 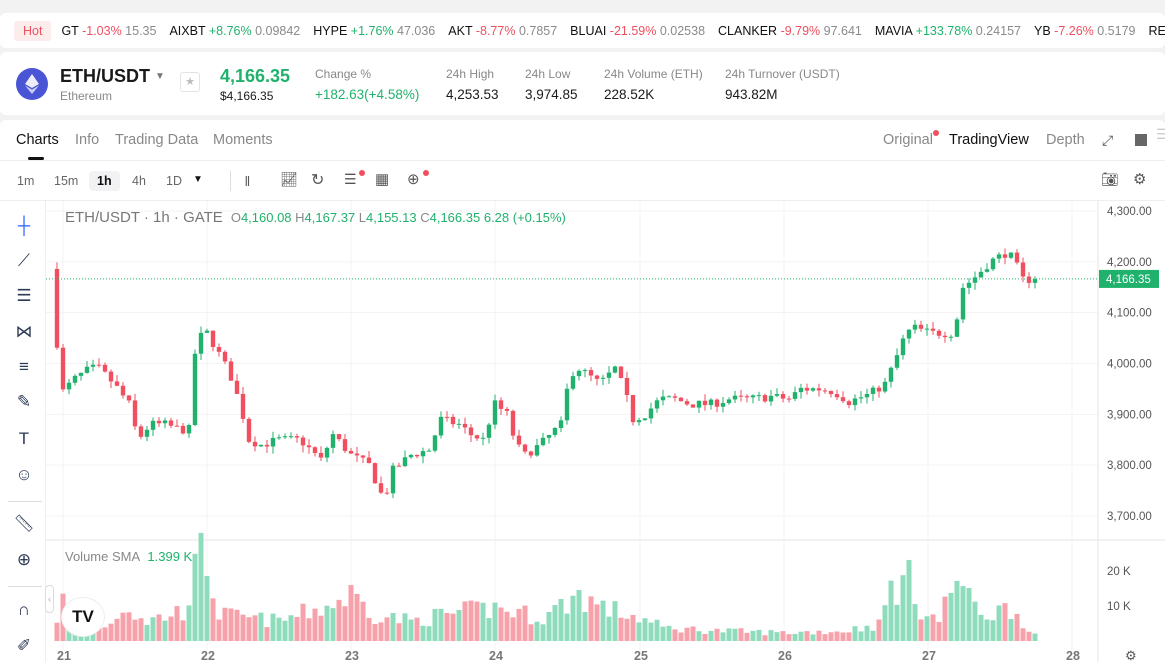 What do you see at coordinates (1141, 140) in the screenshot?
I see `layout-icon` at bounding box center [1141, 140].